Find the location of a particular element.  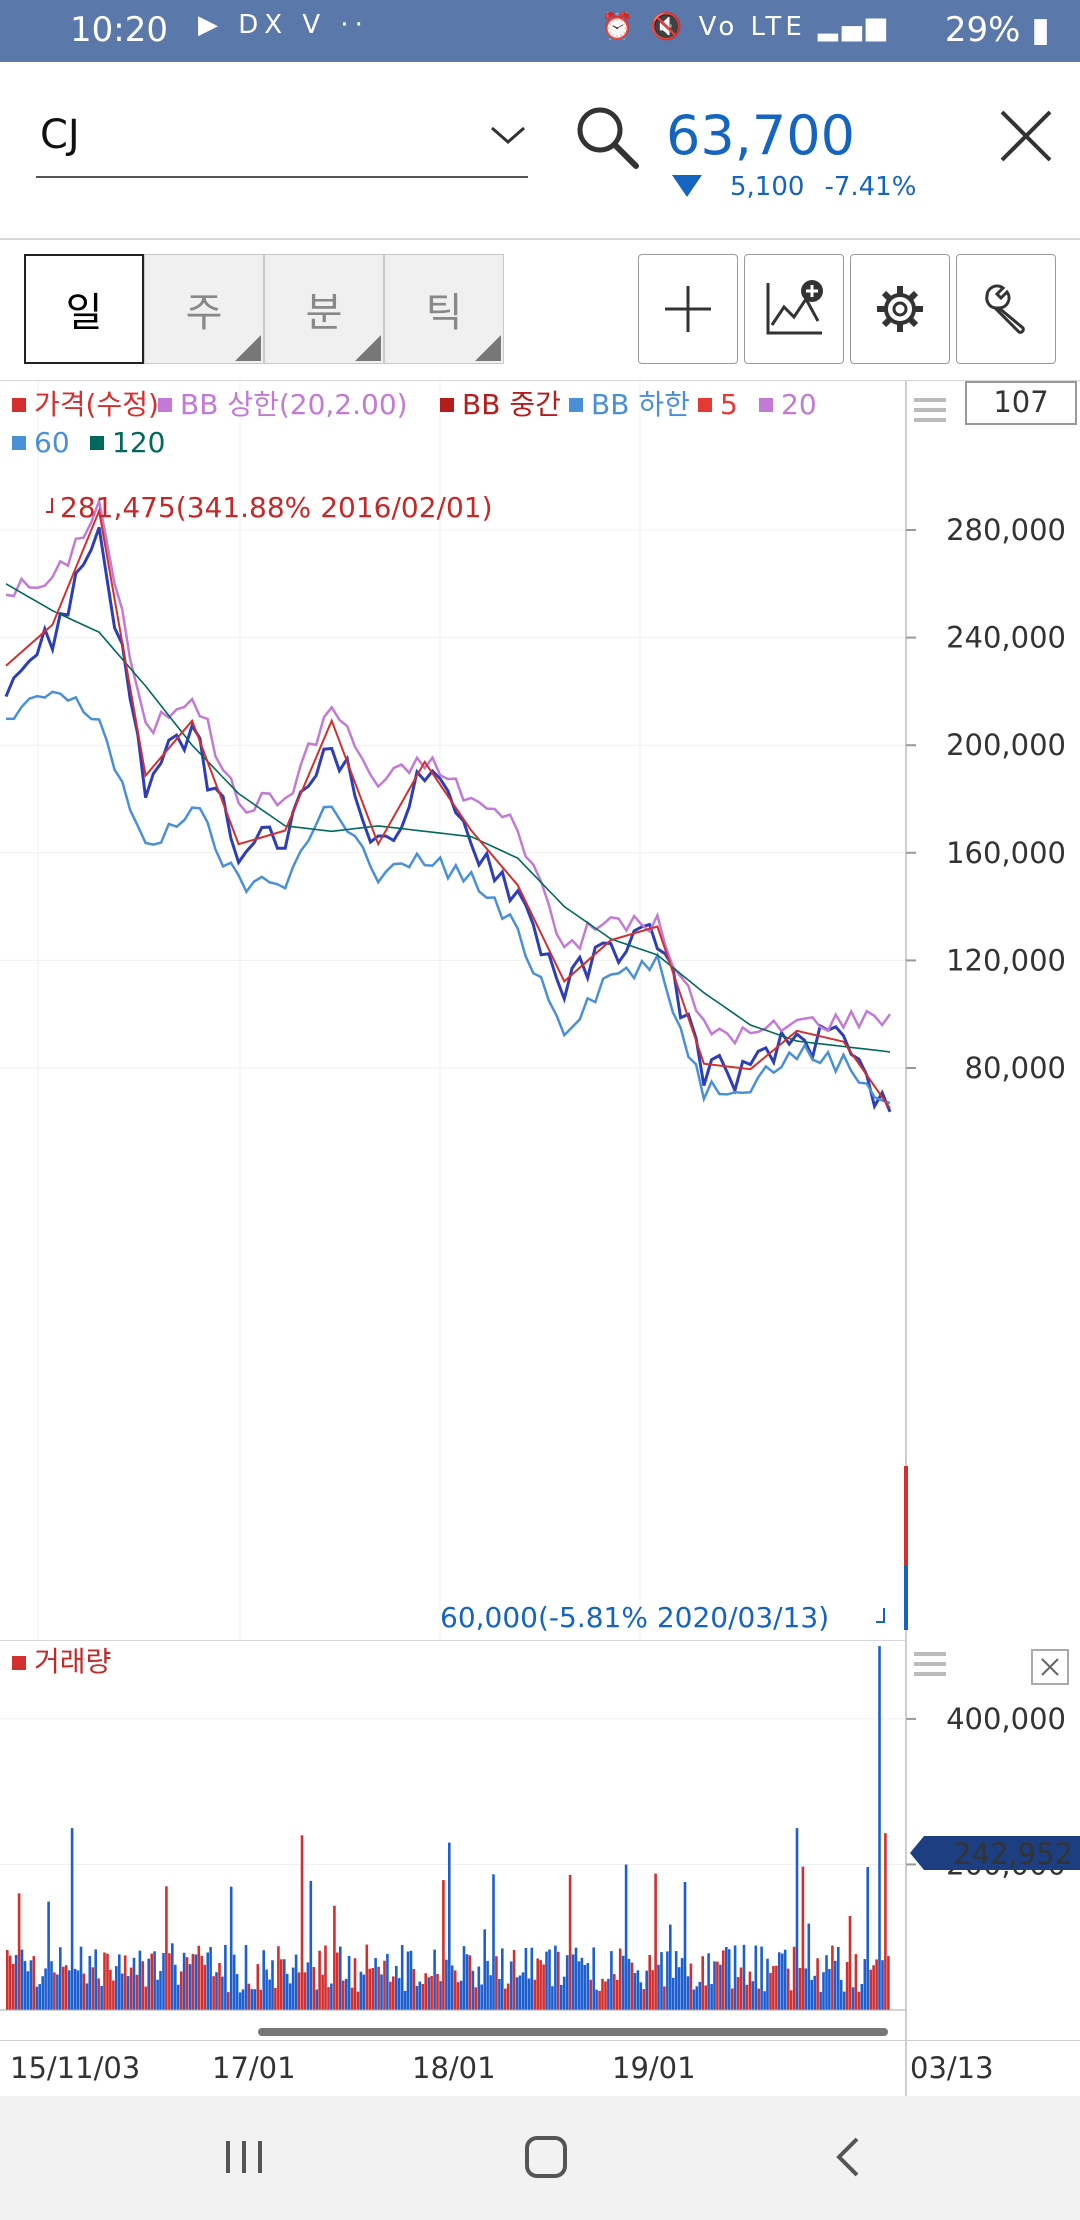

recent-apps-button is located at coordinates (244, 2157).